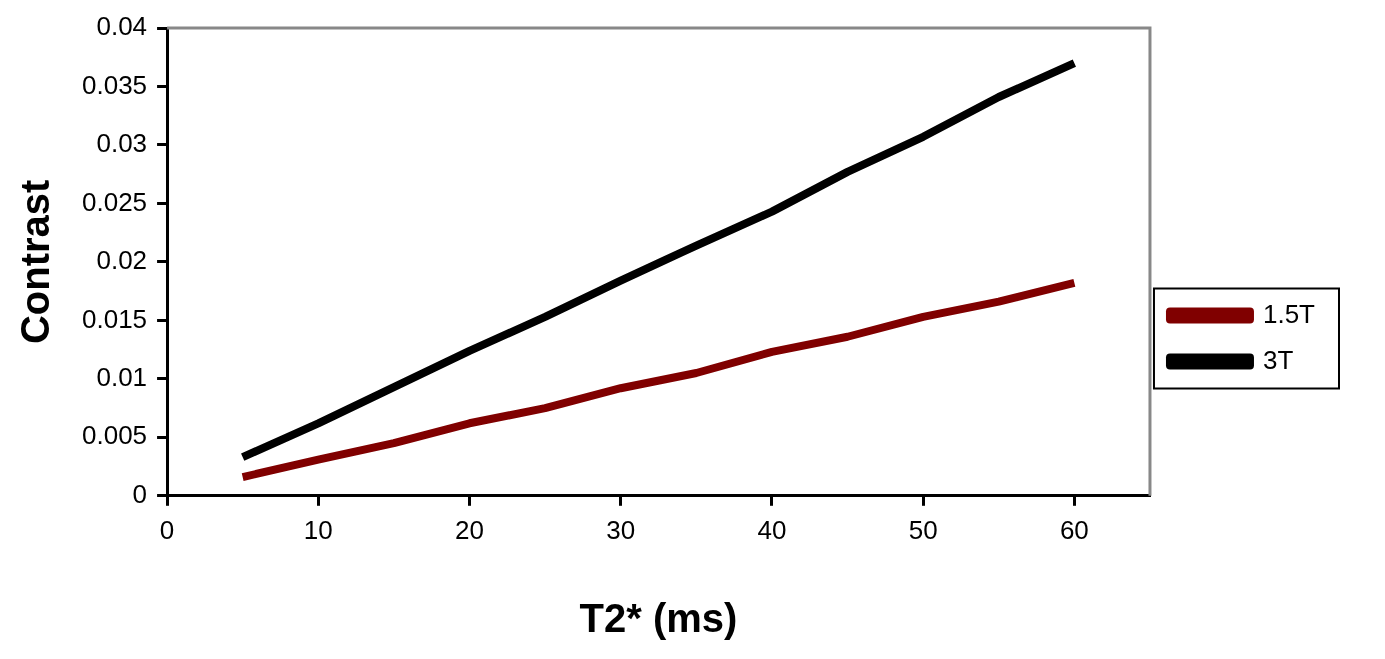 The image size is (1385, 659). Describe the element at coordinates (35, 262) in the screenshot. I see `y-axis-title: Contrast` at that location.